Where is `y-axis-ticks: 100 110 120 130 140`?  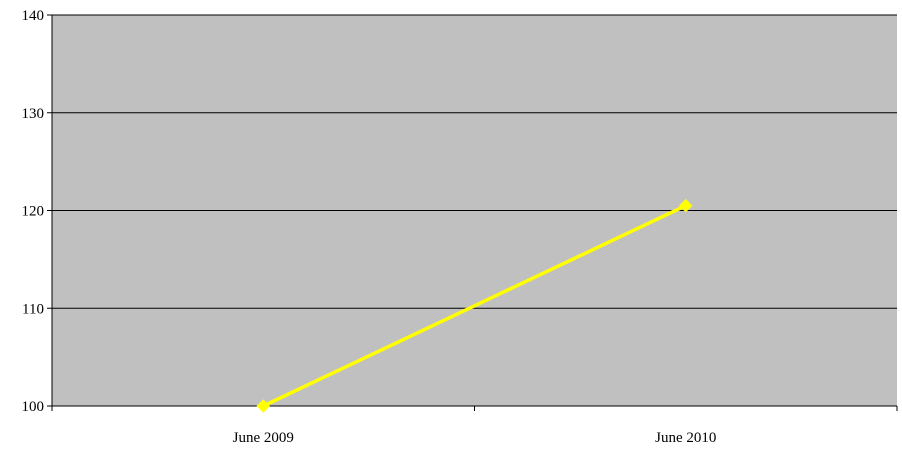 y-axis-ticks: 100 110 120 130 140 is located at coordinates (37, 211).